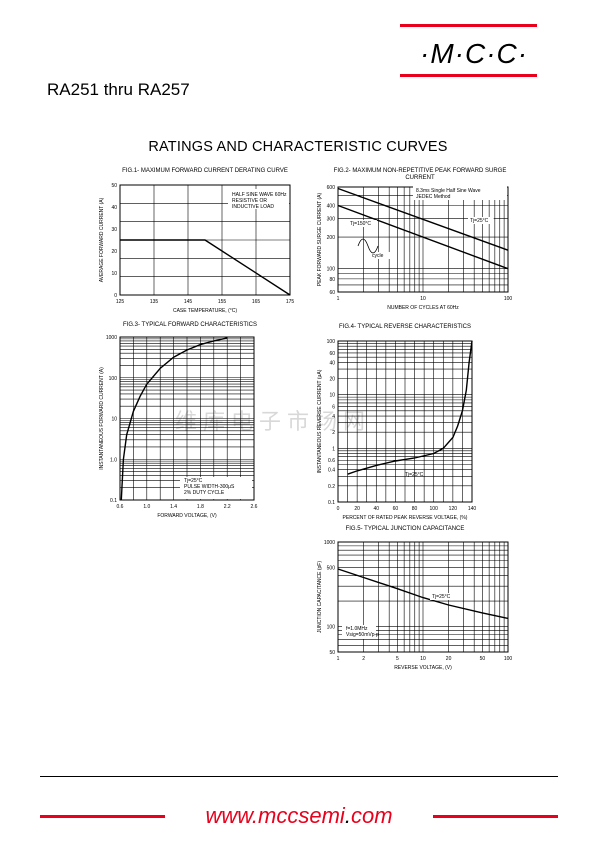 The width and height of the screenshot is (596, 842). I want to click on fig5-label-bg, so click(443, 596).